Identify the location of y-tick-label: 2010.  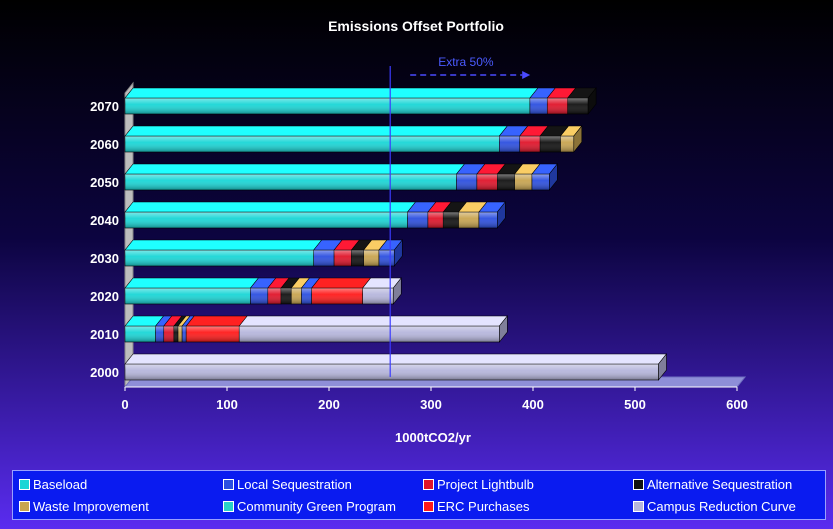
(104, 334).